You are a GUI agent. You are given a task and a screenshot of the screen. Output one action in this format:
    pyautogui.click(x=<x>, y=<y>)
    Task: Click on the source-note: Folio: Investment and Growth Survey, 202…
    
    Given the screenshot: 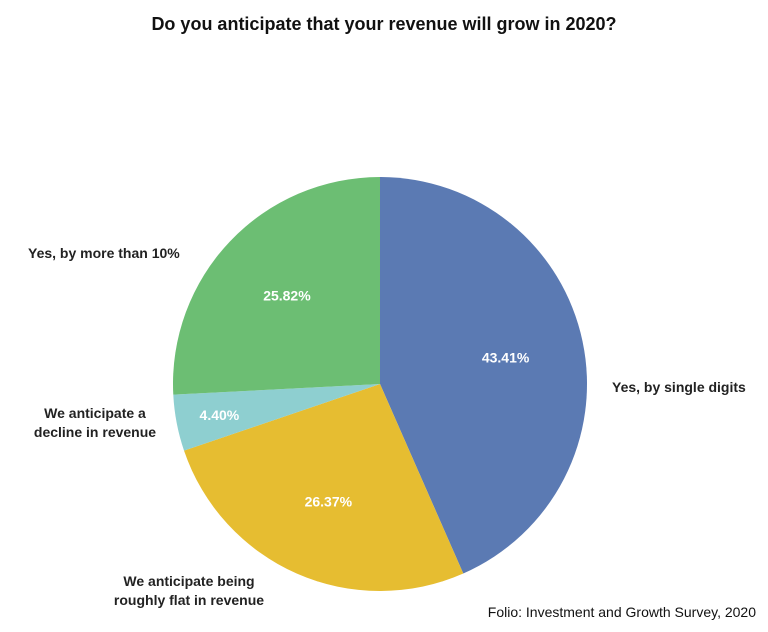 What is the action you would take?
    pyautogui.click(x=621, y=612)
    